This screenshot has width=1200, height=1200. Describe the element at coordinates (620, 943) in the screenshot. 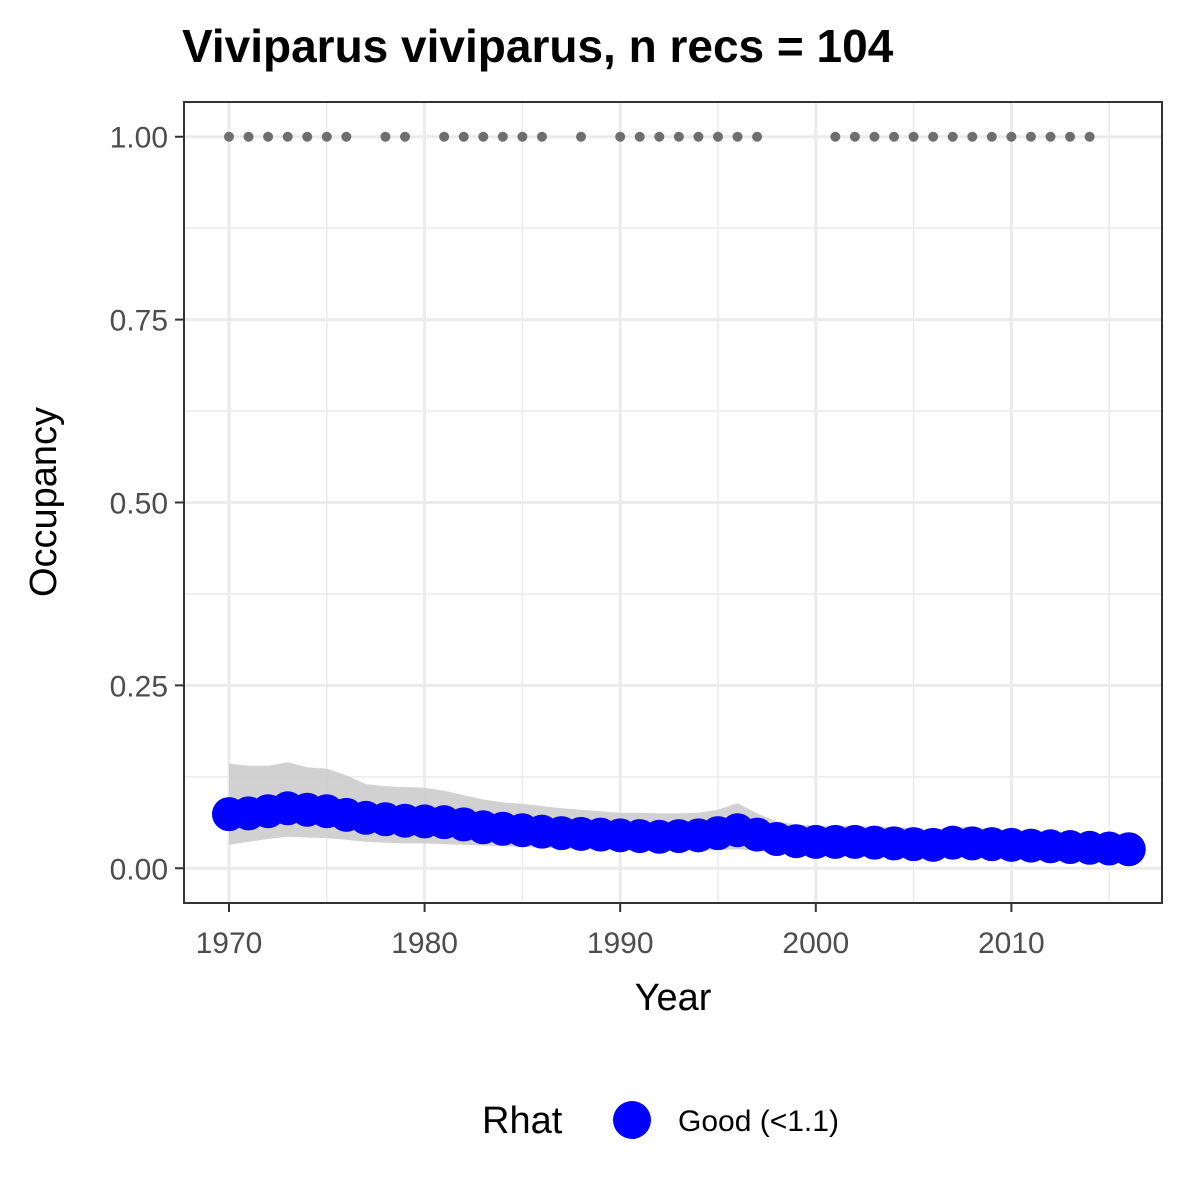

I see `x-tick-label: 1990` at that location.